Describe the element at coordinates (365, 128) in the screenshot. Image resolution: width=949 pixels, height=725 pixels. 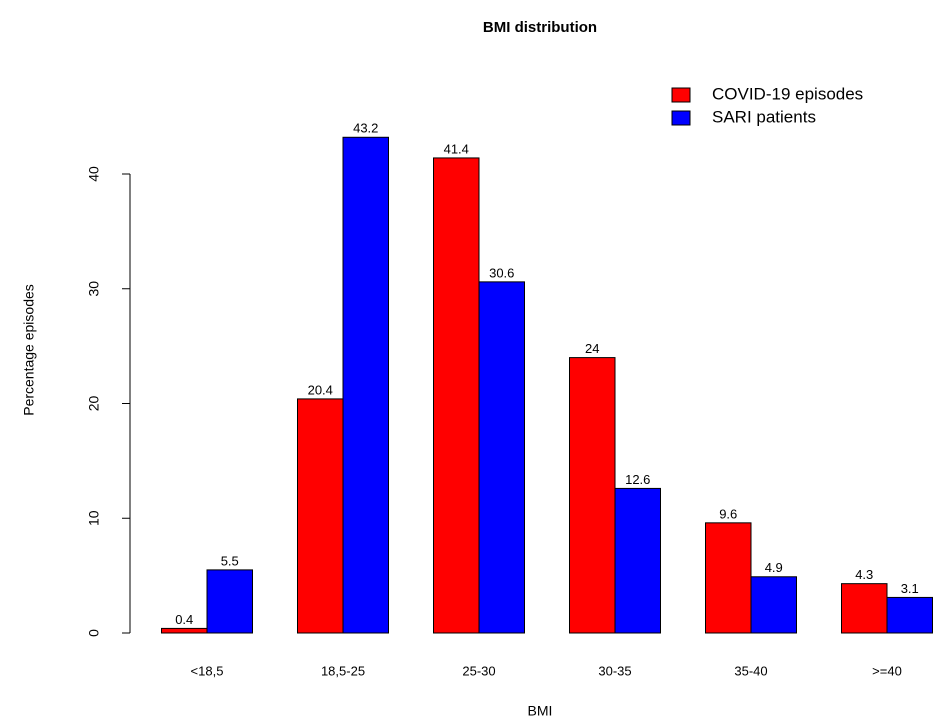
I see `value-label: 43.2` at that location.